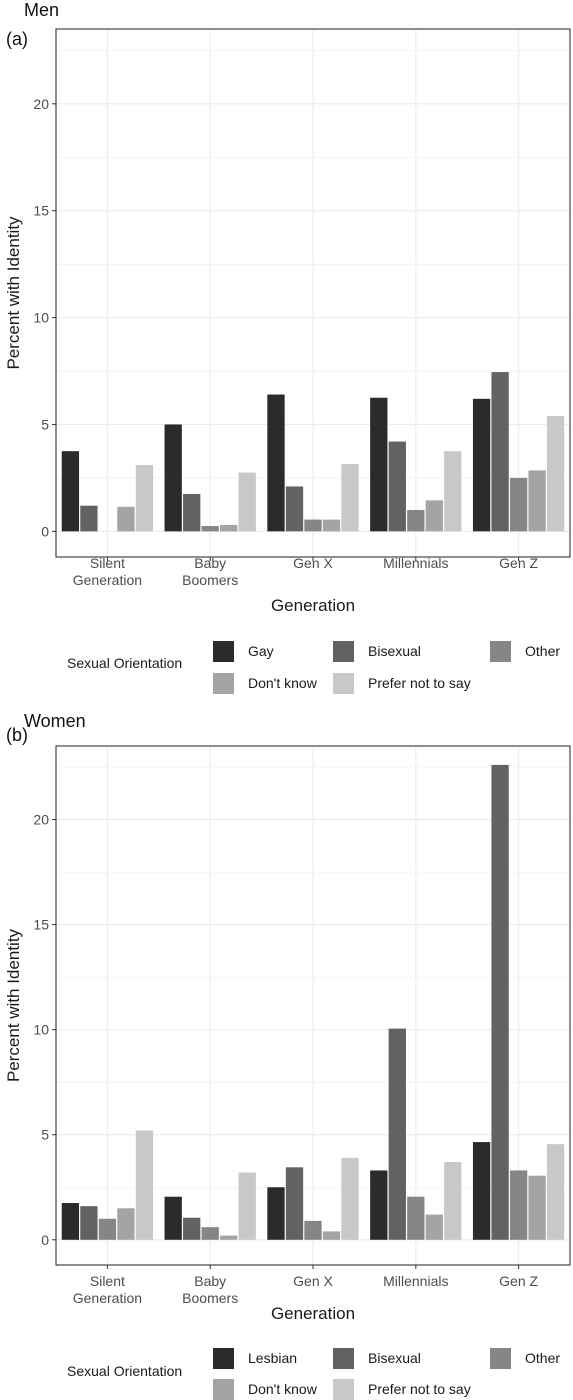 This screenshot has width=573, height=1400. What do you see at coordinates (272, 1358) in the screenshot?
I see `legend-label: Lesbian` at bounding box center [272, 1358].